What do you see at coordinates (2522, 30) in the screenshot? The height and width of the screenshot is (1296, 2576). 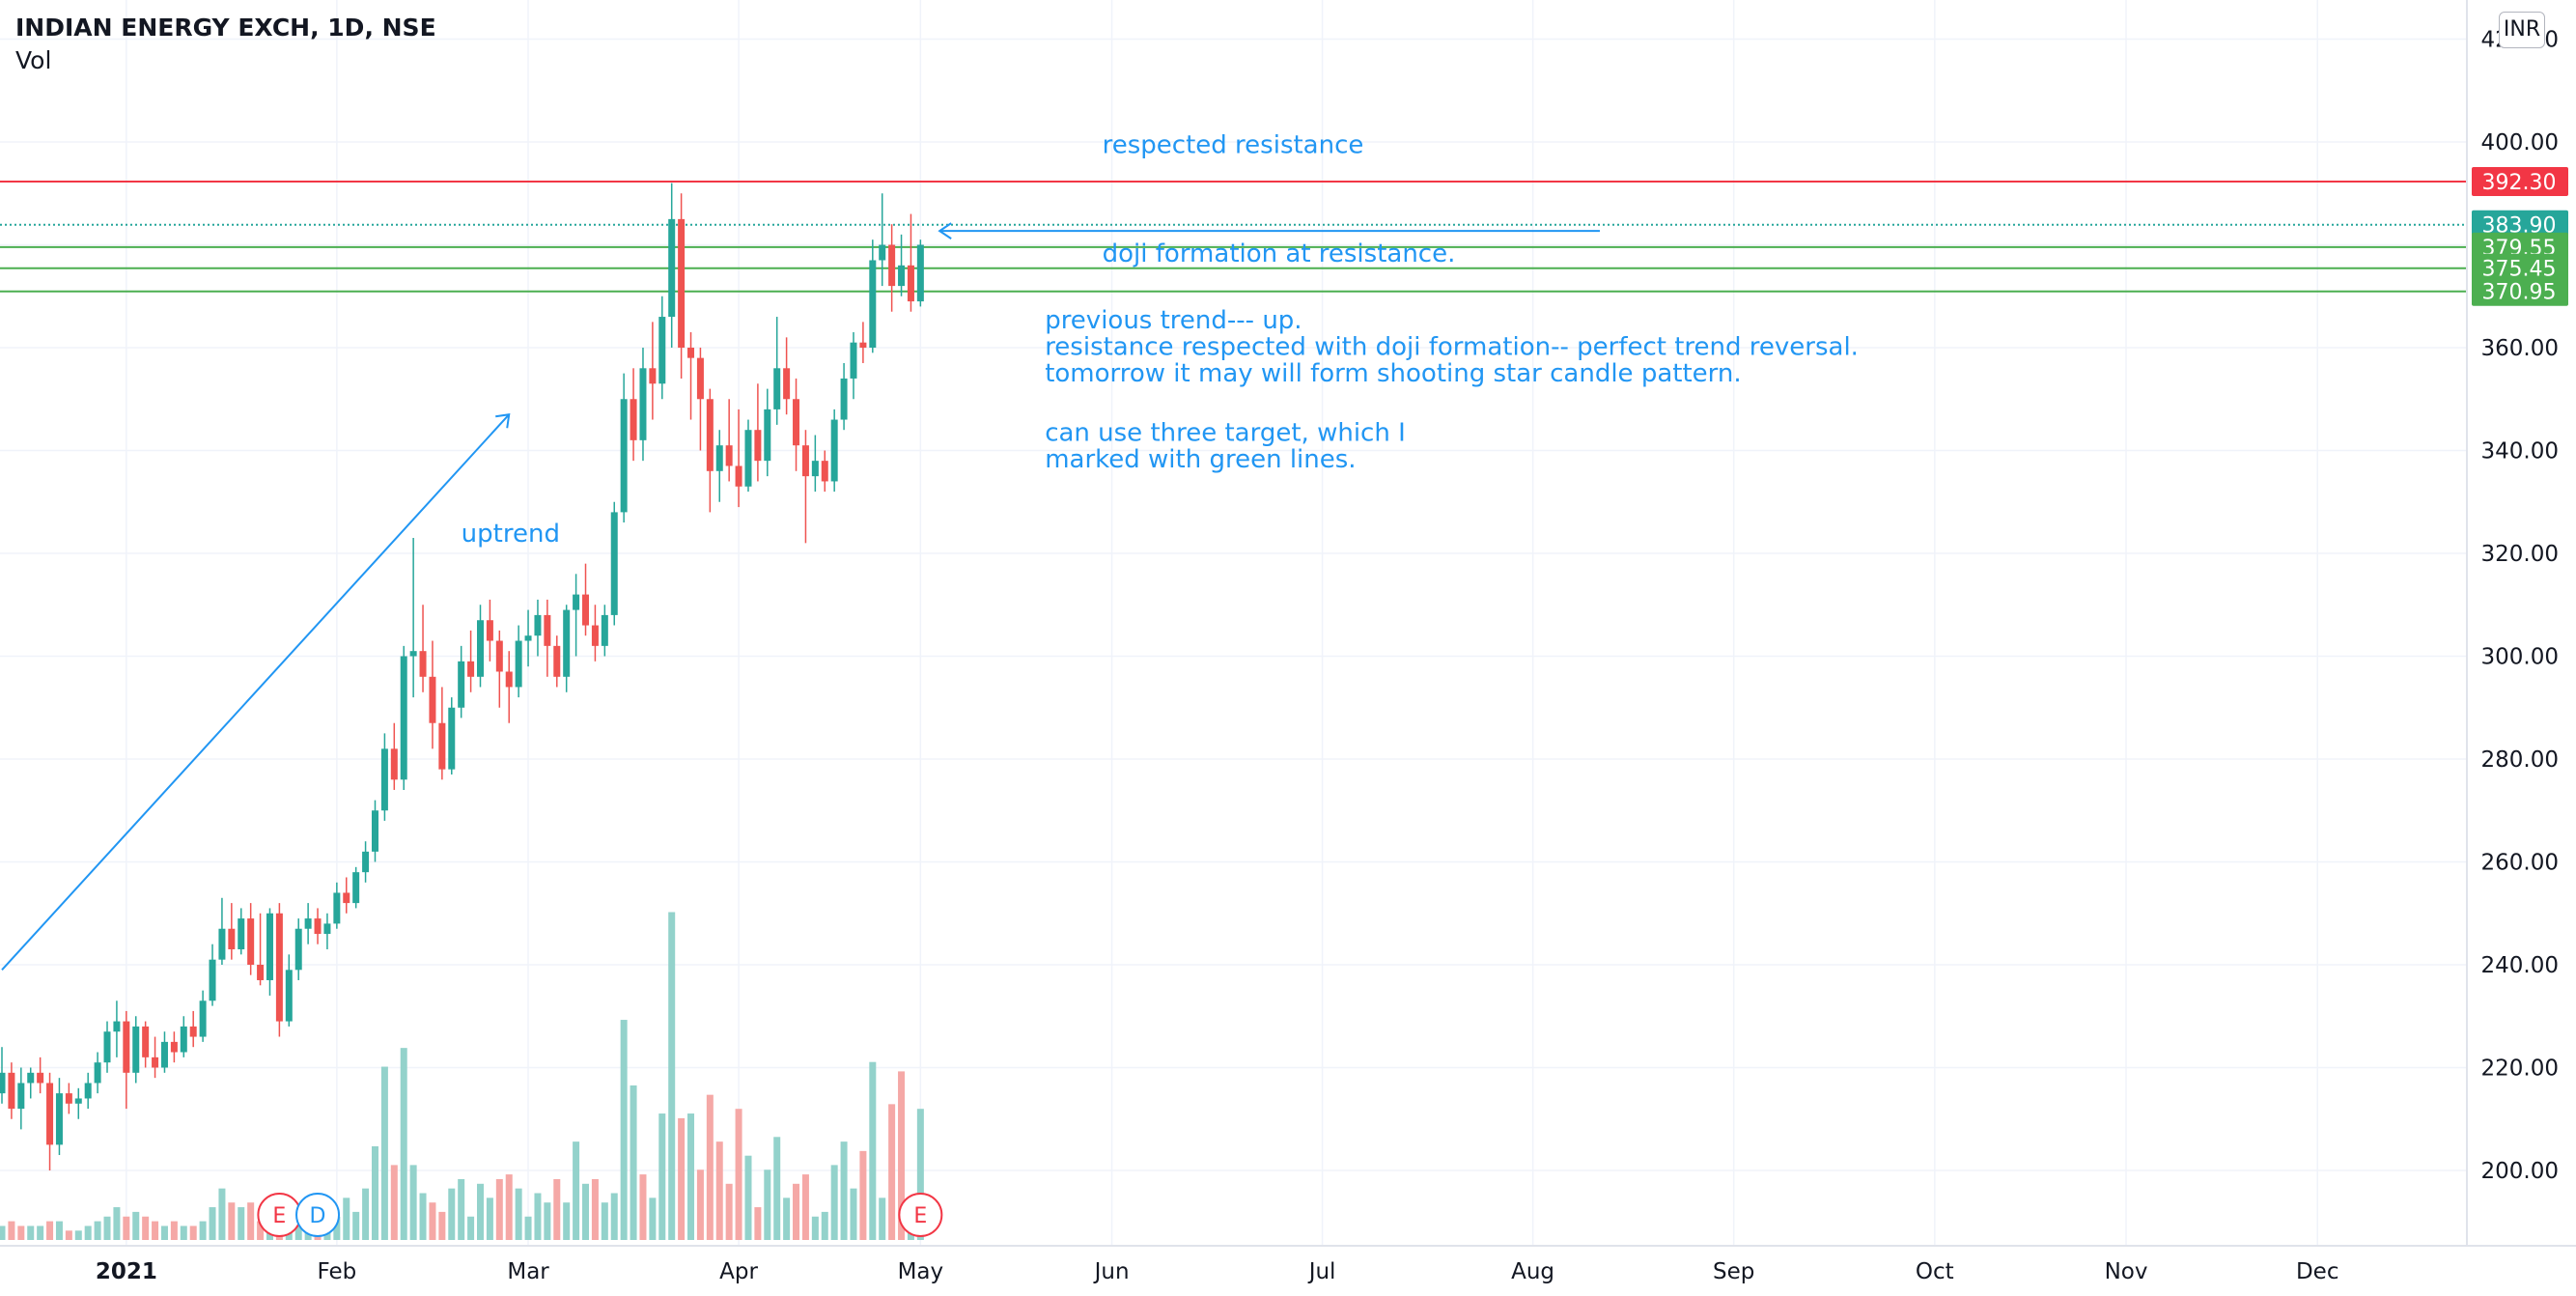 I see `currency-button: INR` at bounding box center [2522, 30].